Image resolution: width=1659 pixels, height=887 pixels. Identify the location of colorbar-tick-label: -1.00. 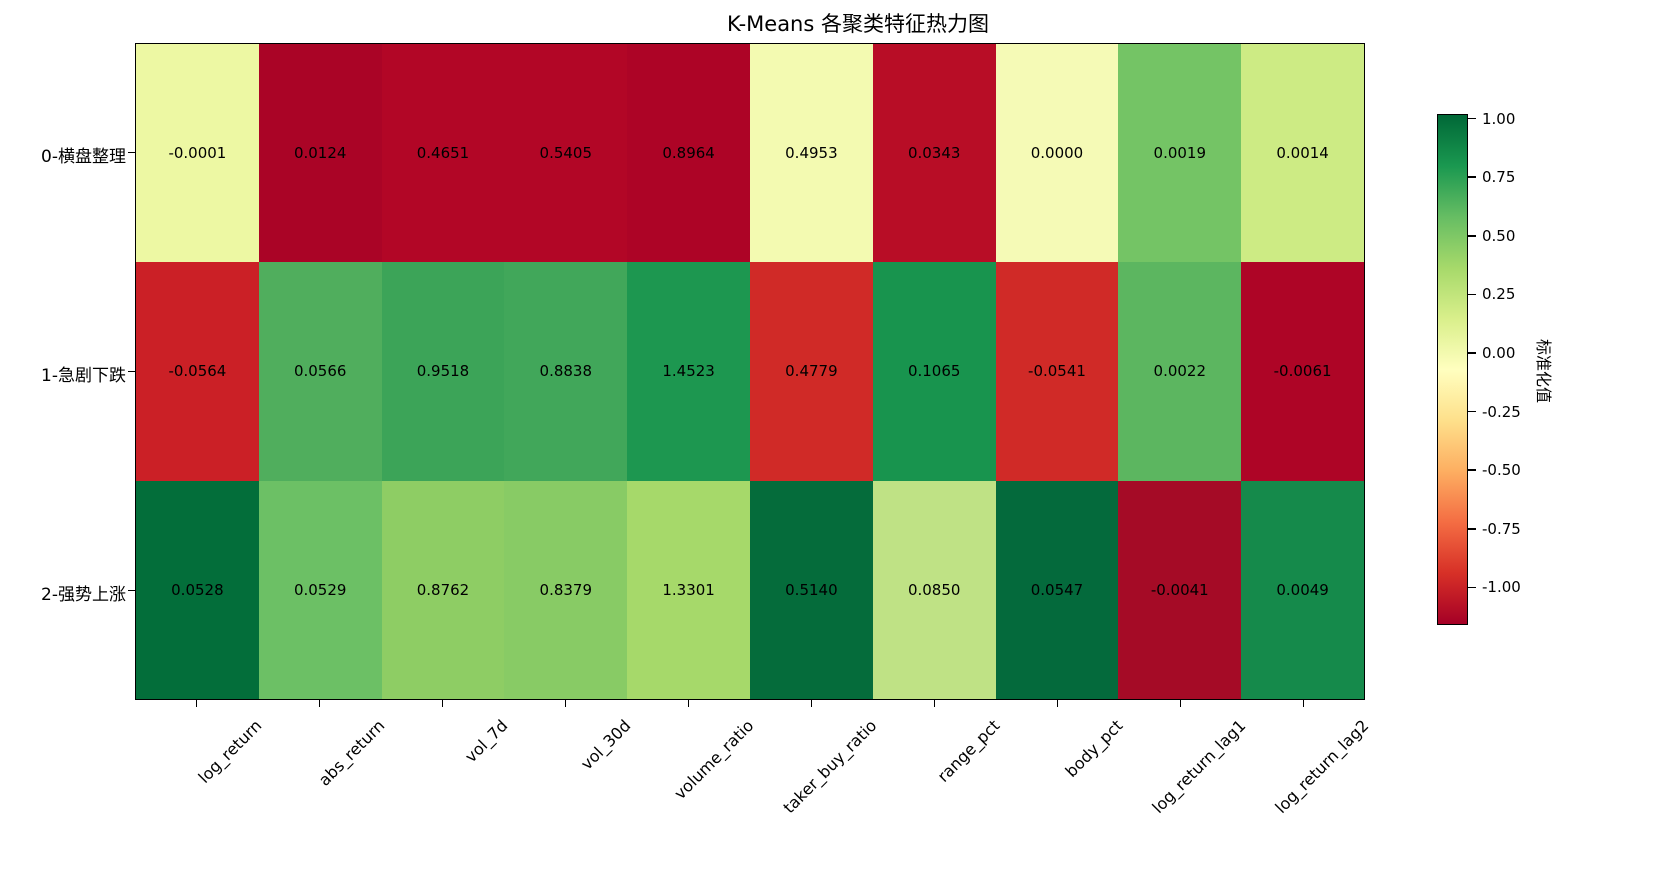
(1501, 587).